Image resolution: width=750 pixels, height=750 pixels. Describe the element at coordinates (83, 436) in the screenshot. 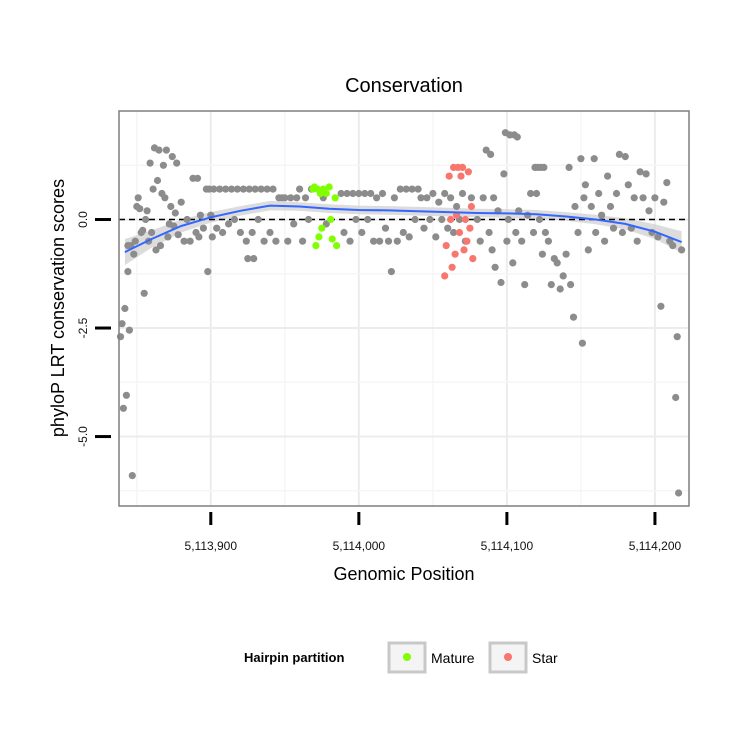

I see `y-tick-label: -5.0` at that location.